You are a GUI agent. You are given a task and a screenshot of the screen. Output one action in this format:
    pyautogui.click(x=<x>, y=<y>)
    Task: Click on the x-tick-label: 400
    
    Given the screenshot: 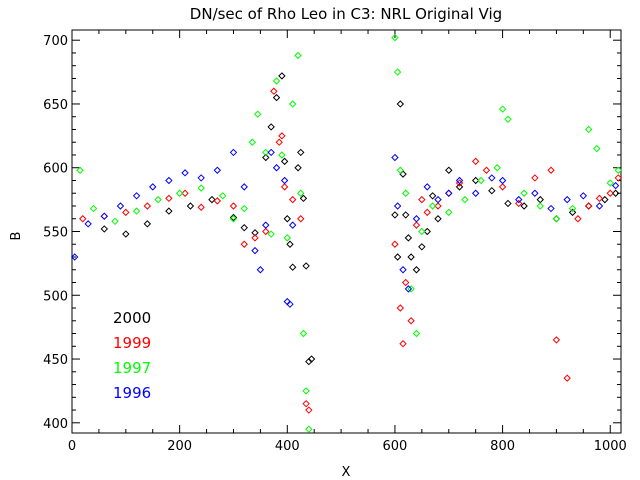 What is the action you would take?
    pyautogui.click(x=287, y=446)
    